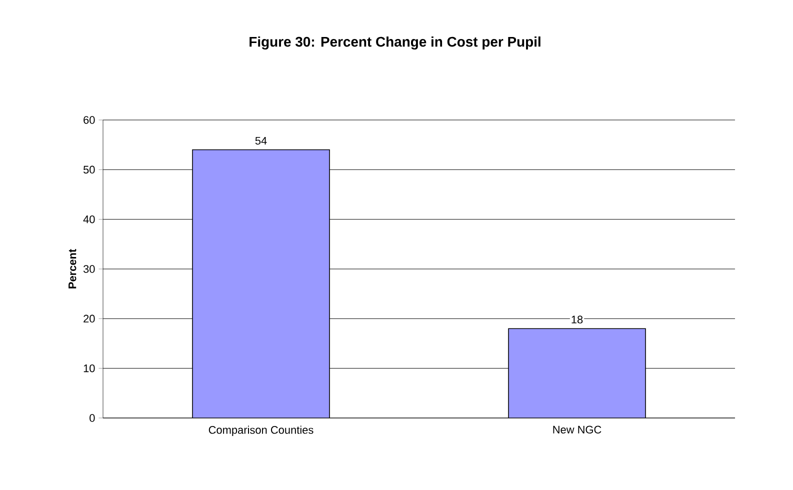 The width and height of the screenshot is (793, 490). Describe the element at coordinates (89, 170) in the screenshot. I see `y-tick-label: 50` at that location.